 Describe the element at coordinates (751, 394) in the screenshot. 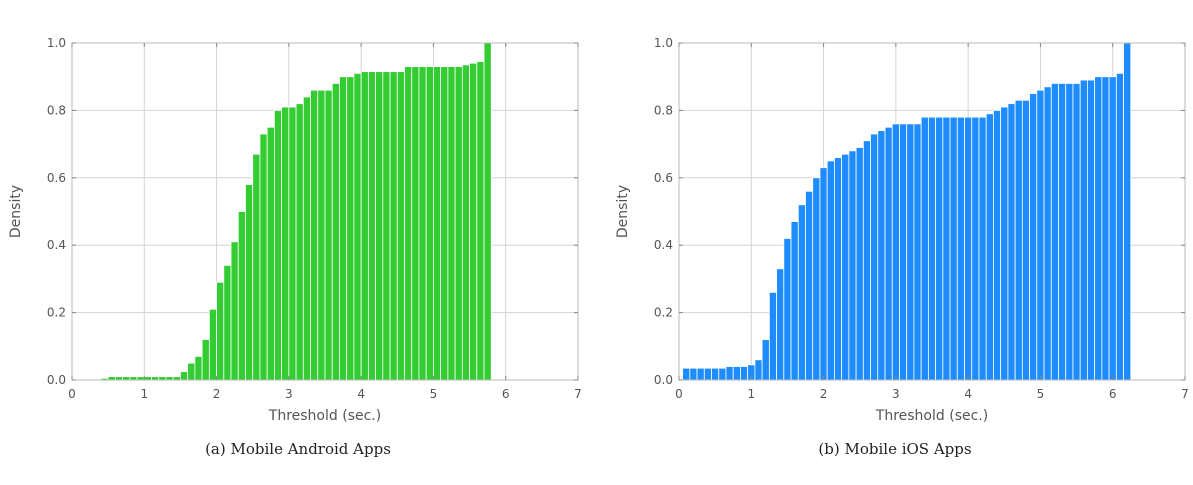

I see `x-tick-label: 1` at that location.